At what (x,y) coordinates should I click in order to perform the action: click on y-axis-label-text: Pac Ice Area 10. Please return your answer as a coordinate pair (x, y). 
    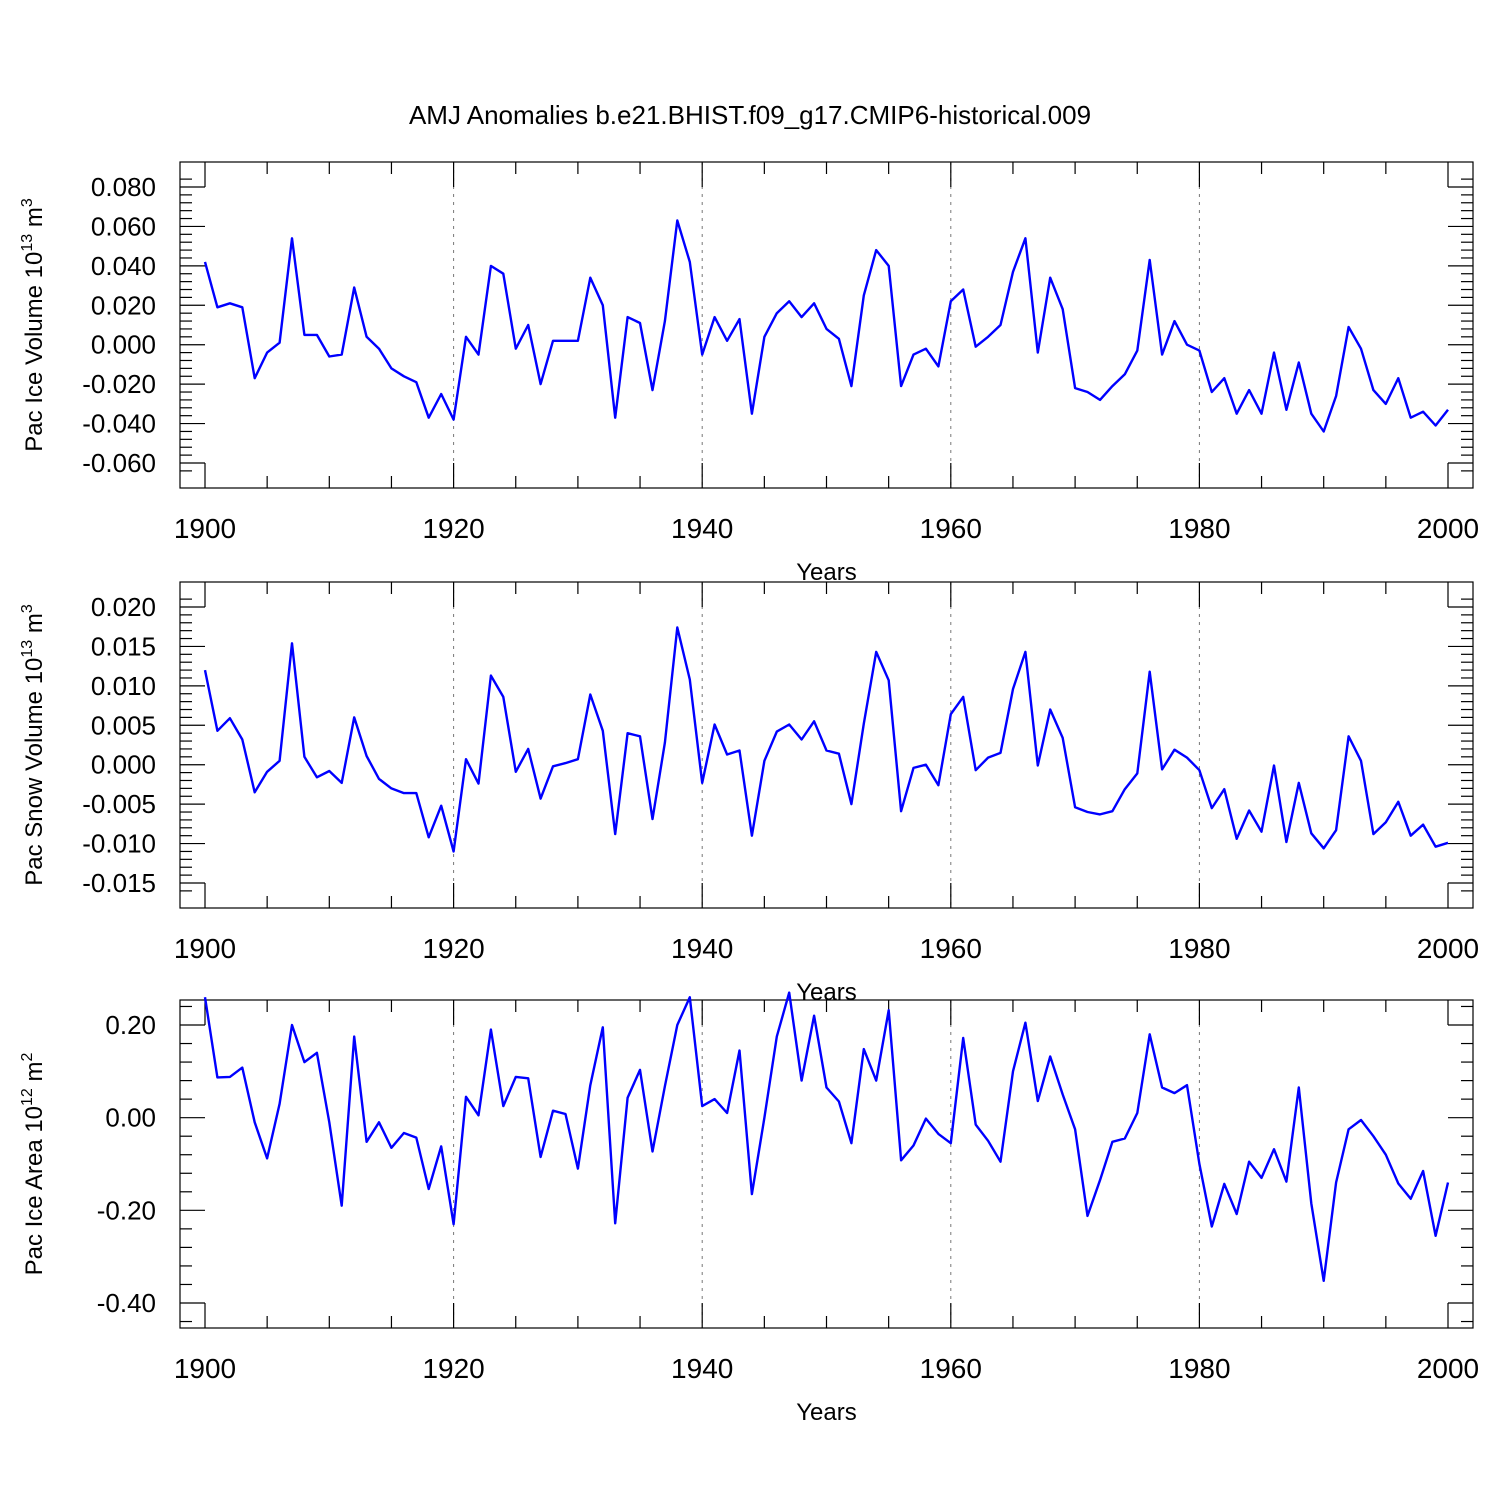
    Looking at the image, I should click on (34, 1190).